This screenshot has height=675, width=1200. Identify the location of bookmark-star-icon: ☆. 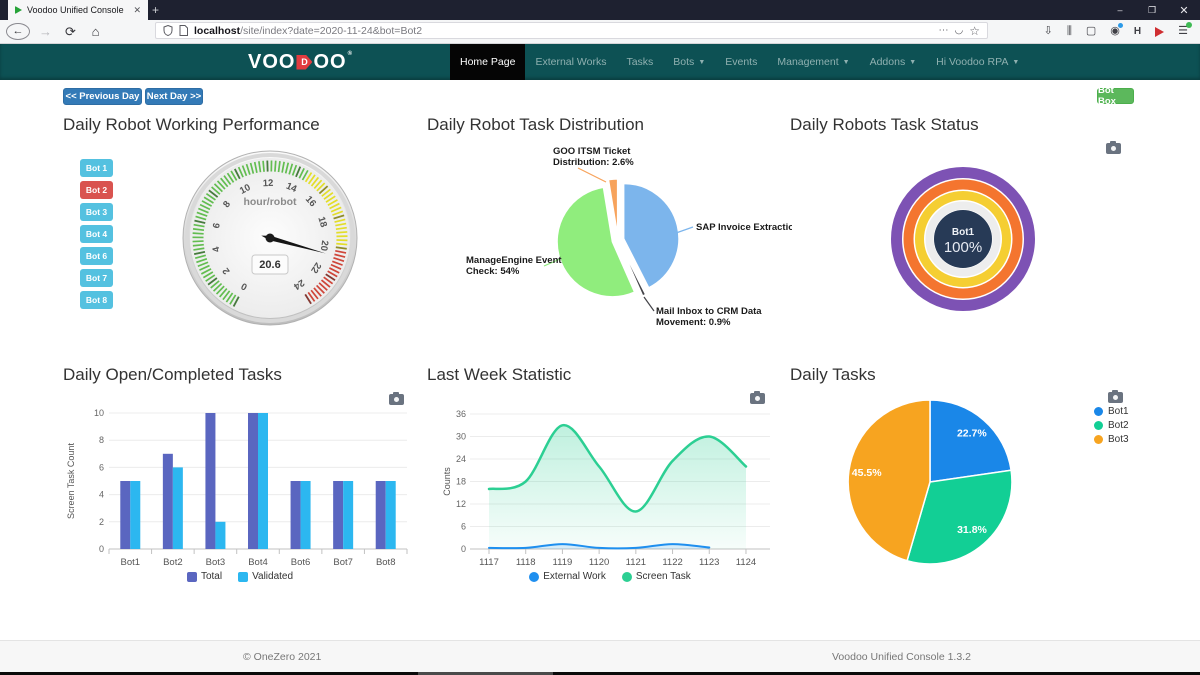
(974, 30).